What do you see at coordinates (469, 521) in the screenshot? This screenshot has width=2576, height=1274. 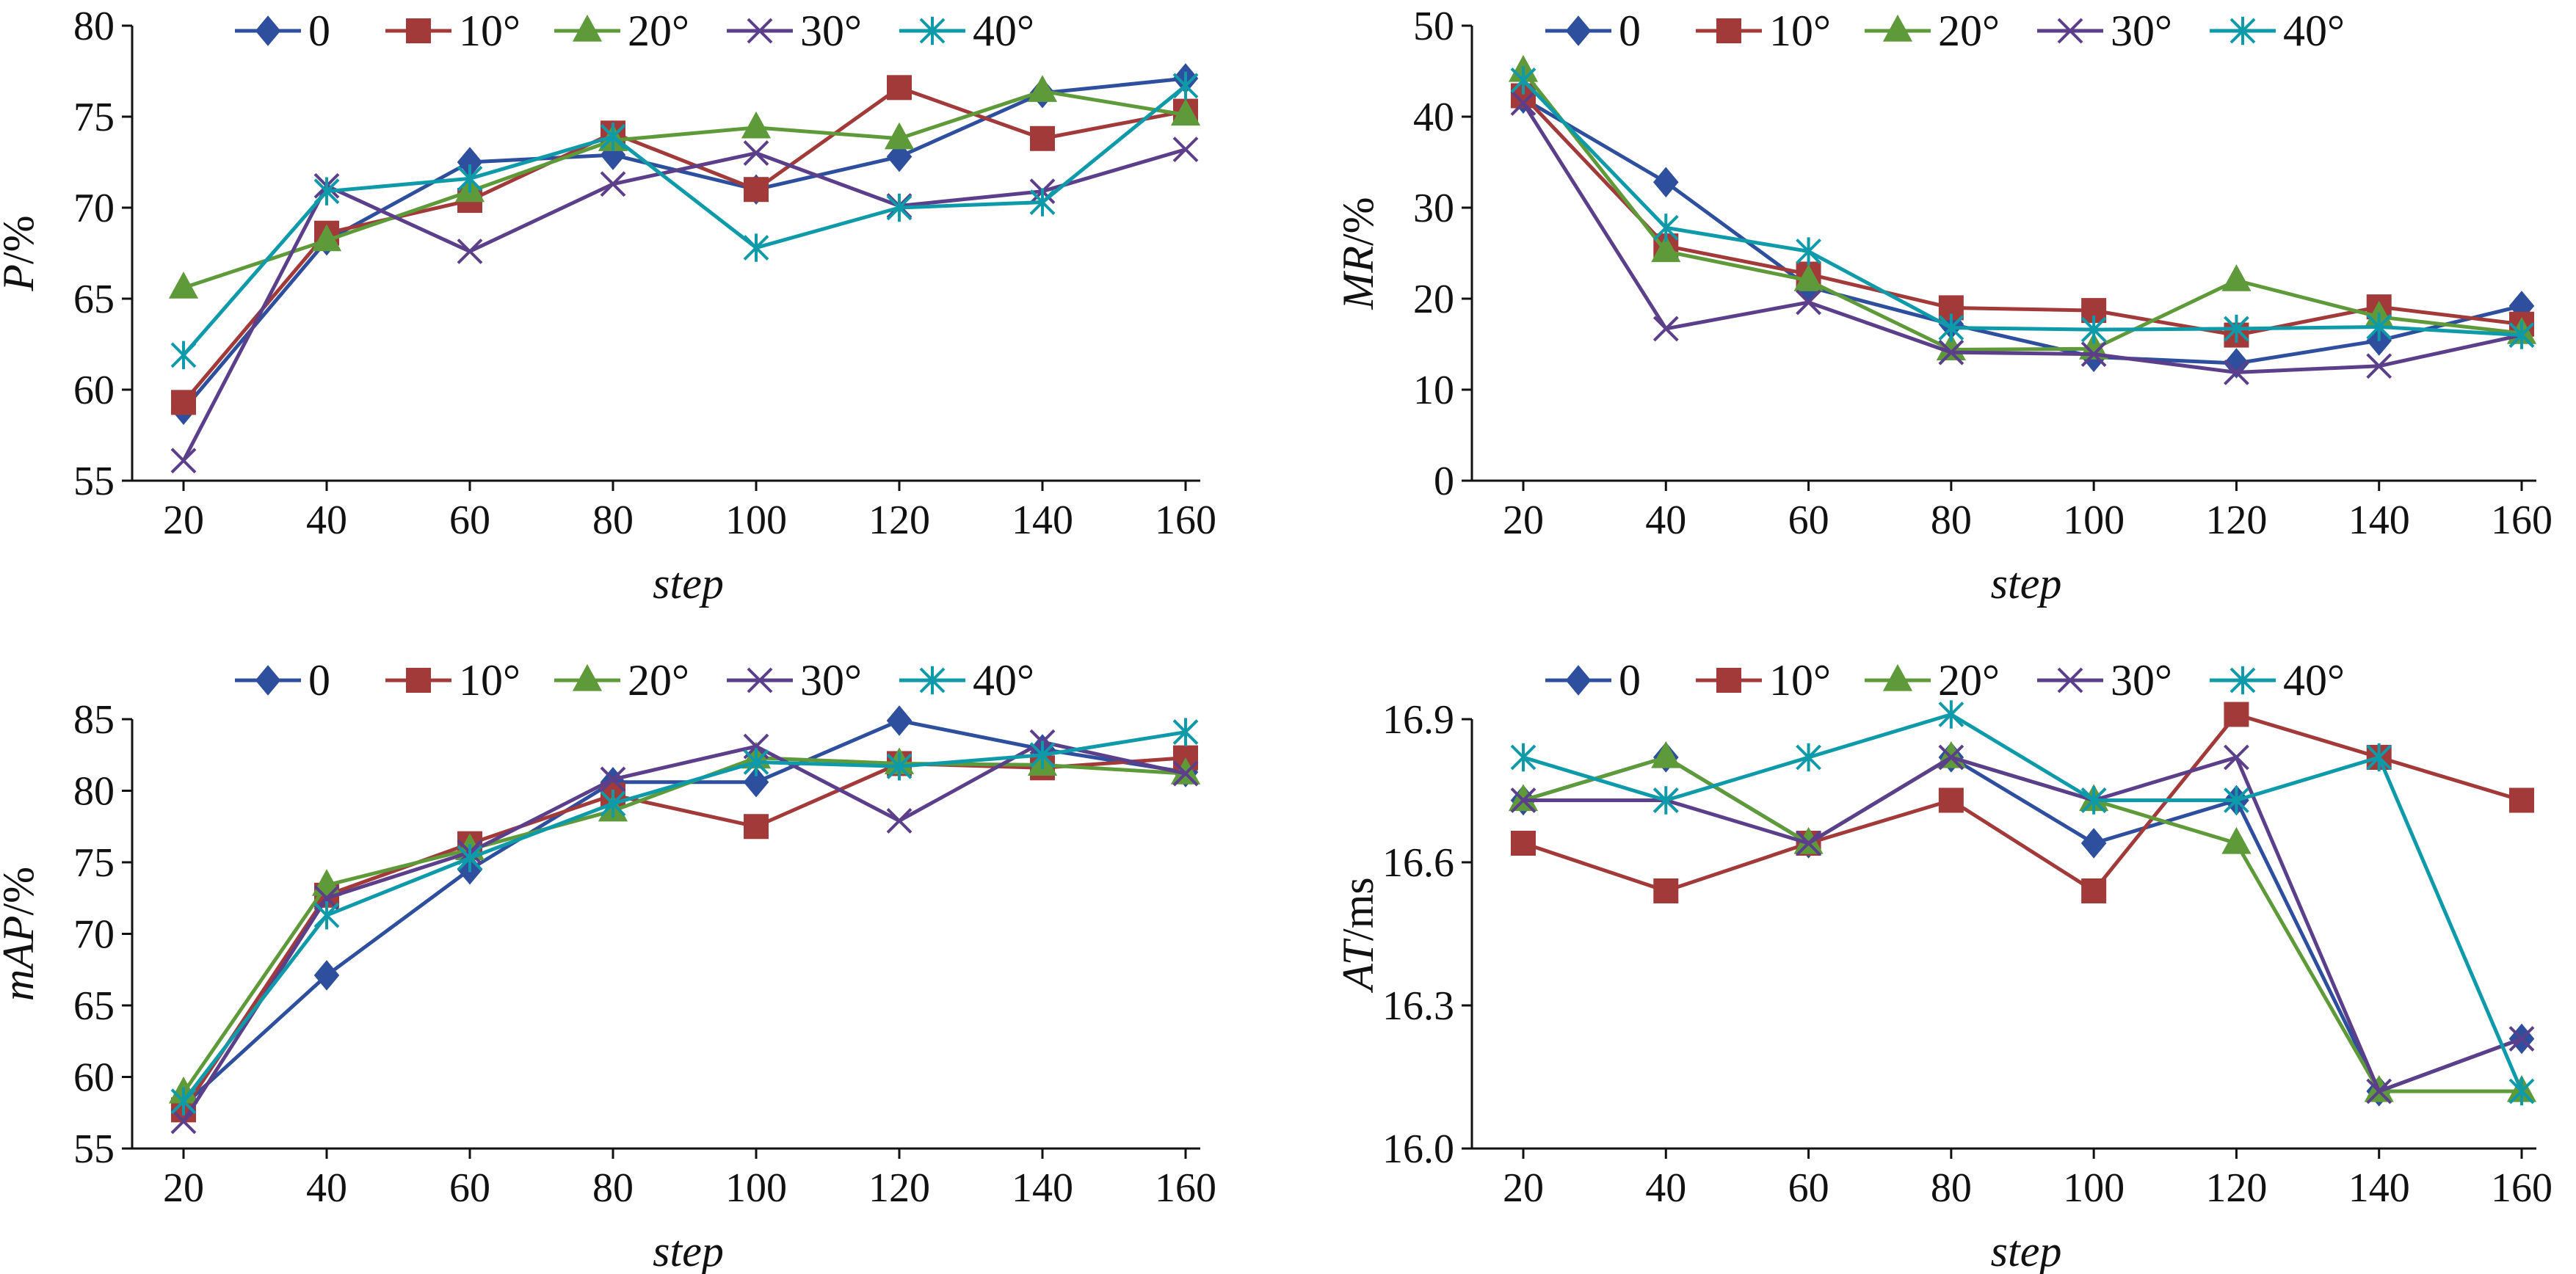 I see `x-tick-label: 60` at bounding box center [469, 521].